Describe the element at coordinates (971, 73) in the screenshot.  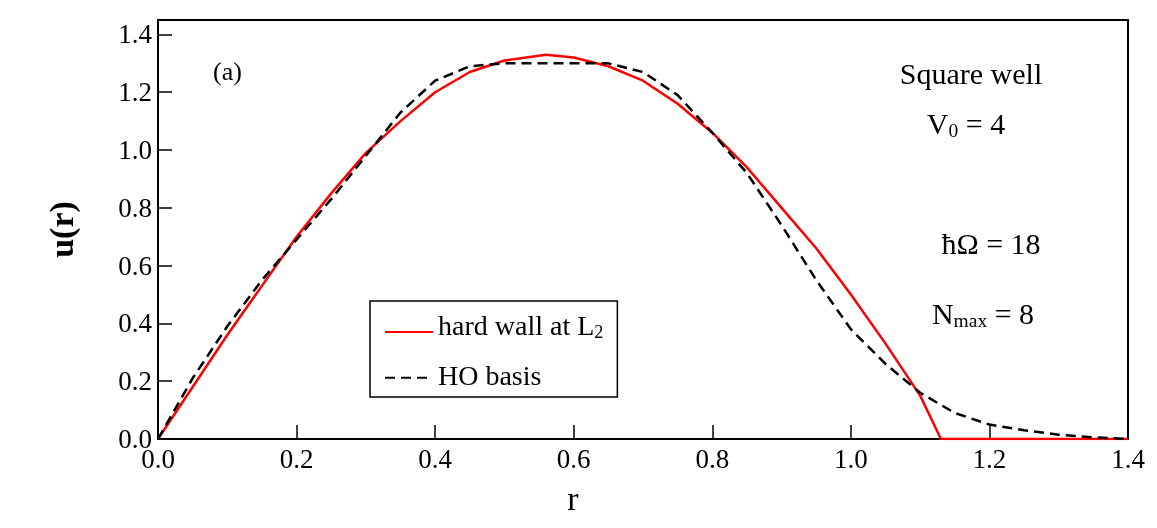
I see `annotation: Square well` at that location.